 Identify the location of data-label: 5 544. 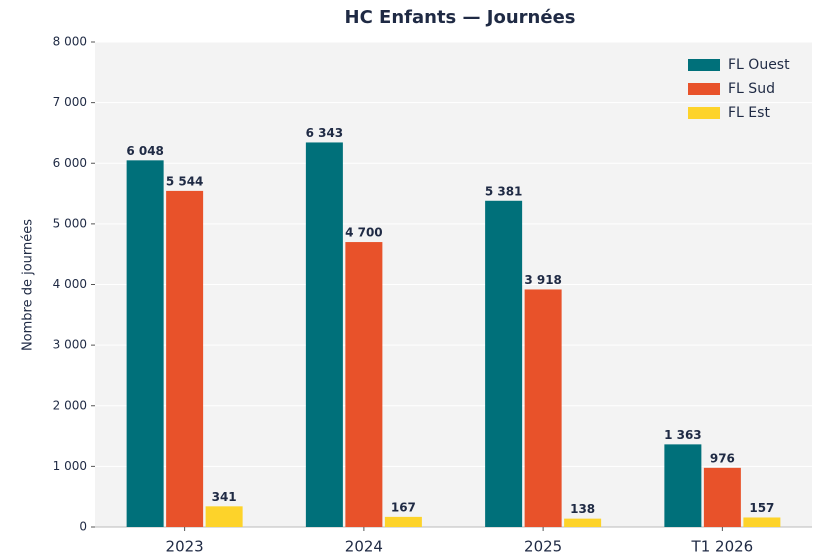
(185, 181).